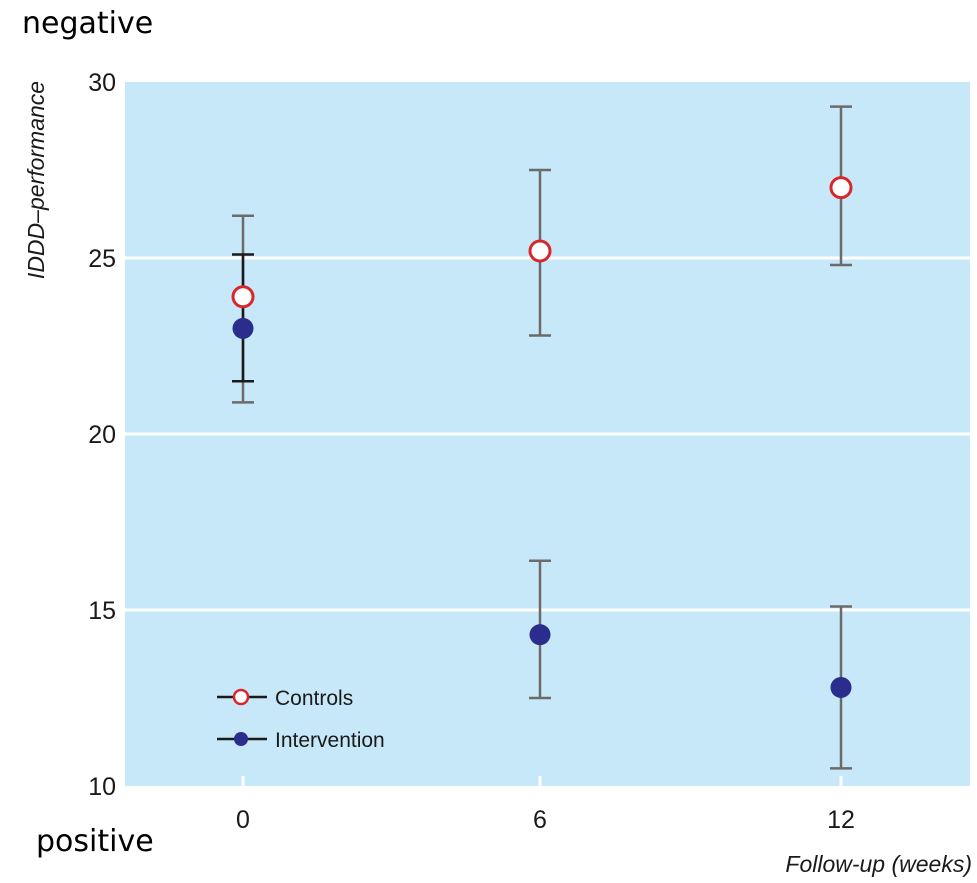 The width and height of the screenshot is (977, 883). I want to click on y-axis-title: IDDD–performance, so click(36, 180).